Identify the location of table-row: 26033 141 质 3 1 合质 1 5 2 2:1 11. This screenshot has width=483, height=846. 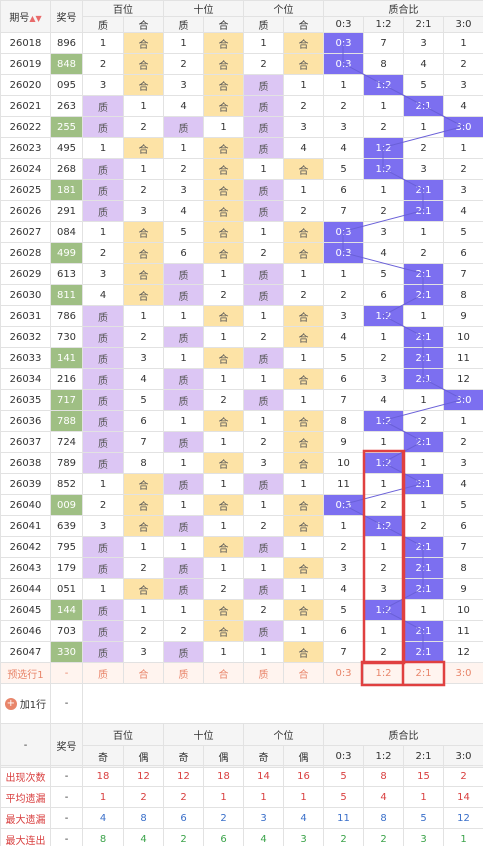
(241, 358).